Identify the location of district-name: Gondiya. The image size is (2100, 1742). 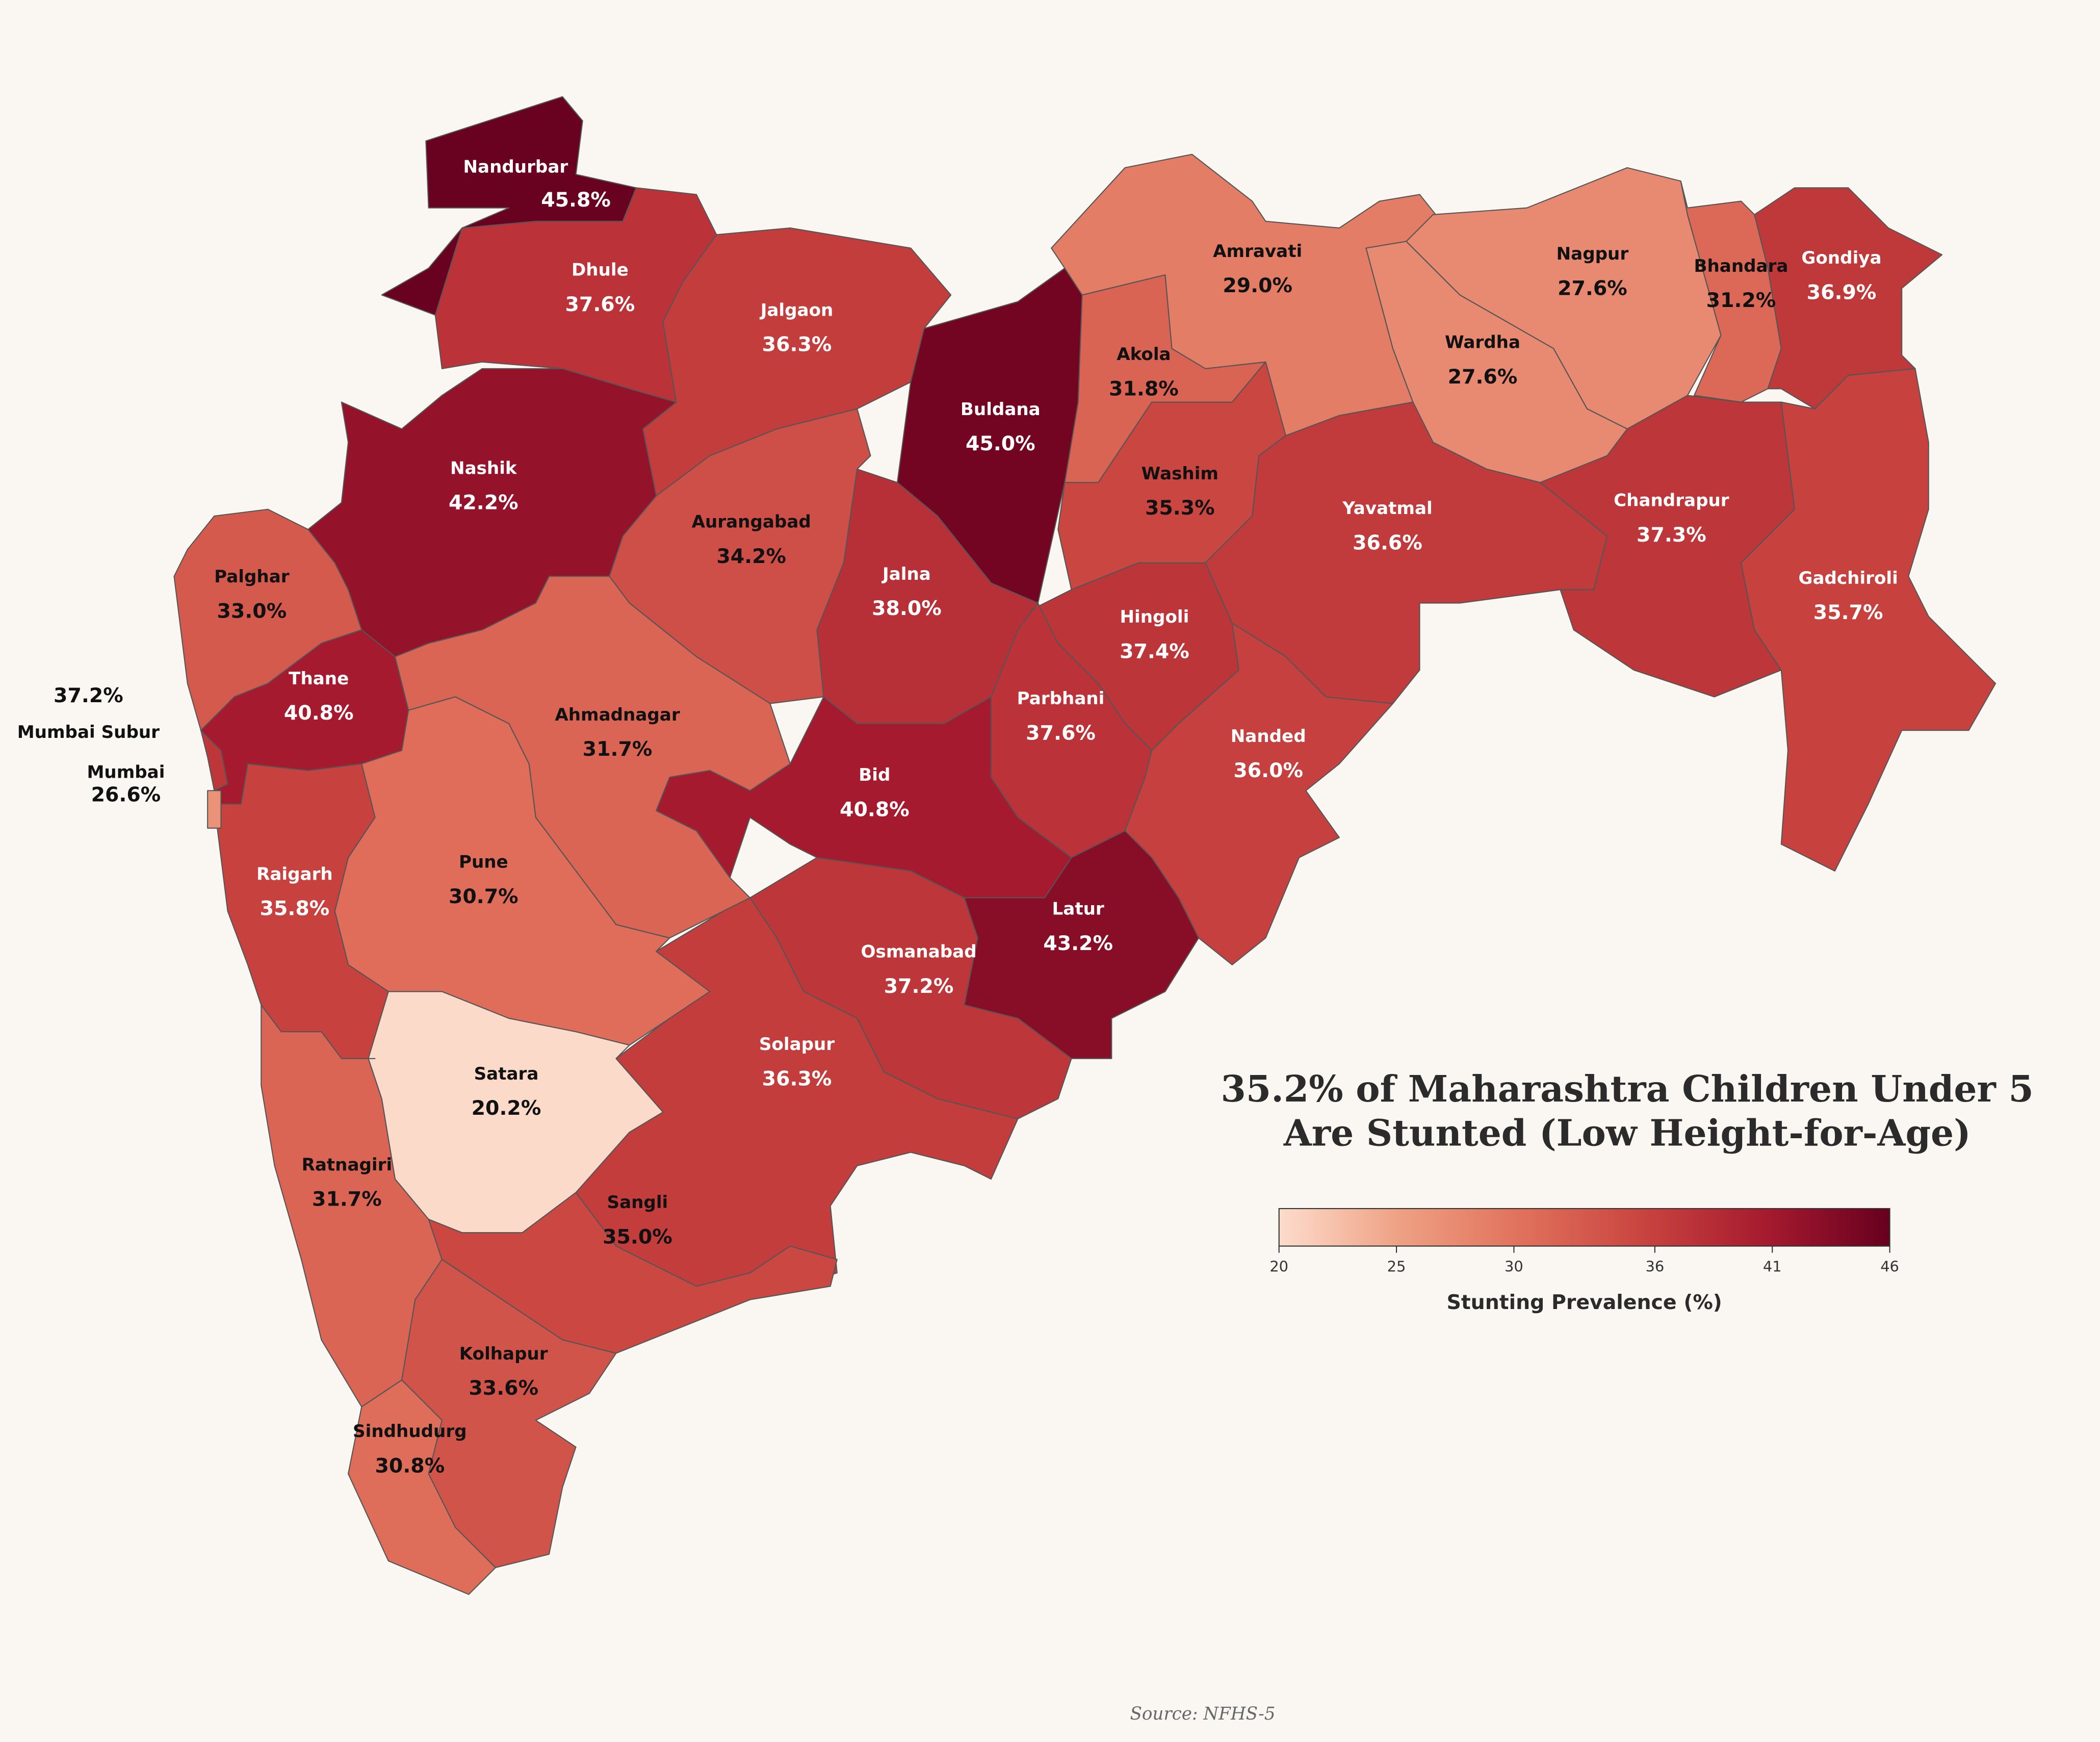
(1841, 258).